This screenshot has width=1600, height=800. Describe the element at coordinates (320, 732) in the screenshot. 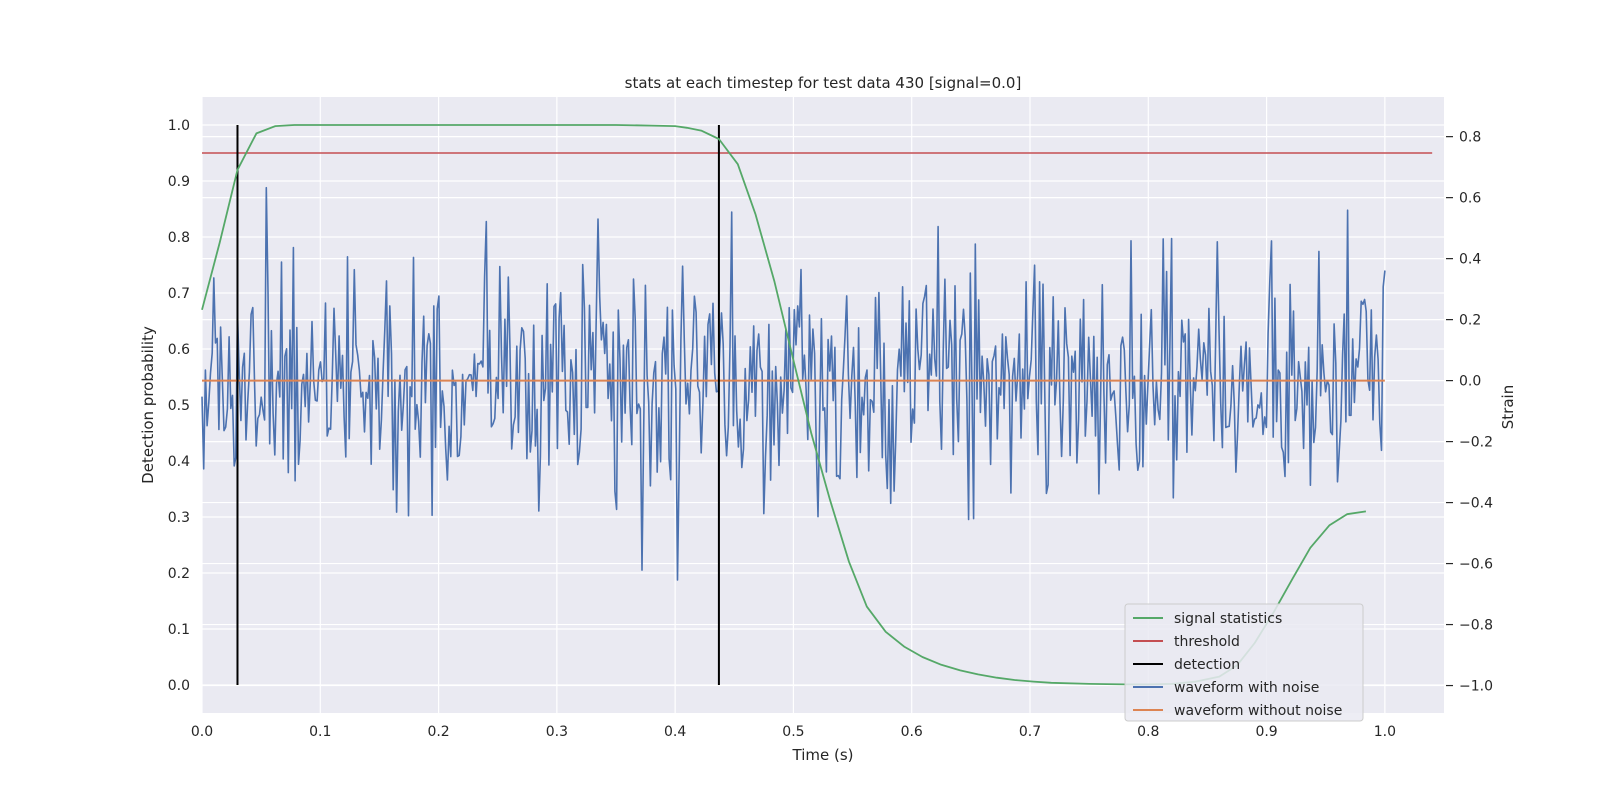

I see `x-tick-label: 0.1` at that location.